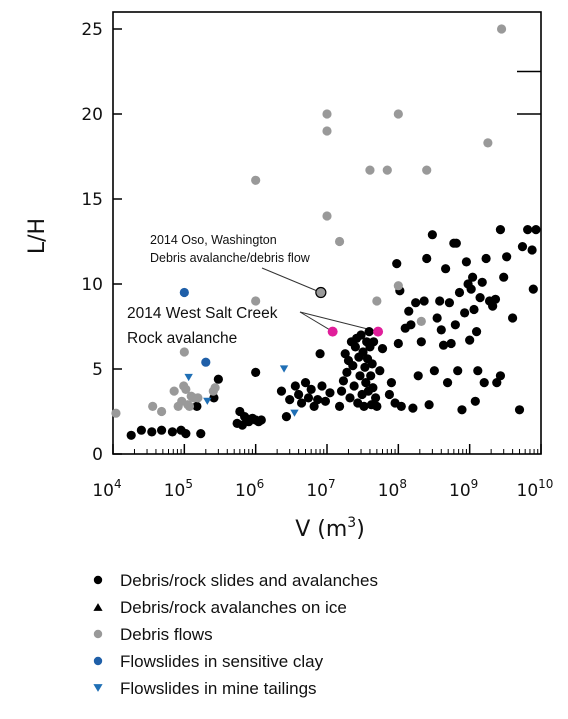  What do you see at coordinates (92, 285) in the screenshot?
I see `y-tick-label: 10` at bounding box center [92, 285].